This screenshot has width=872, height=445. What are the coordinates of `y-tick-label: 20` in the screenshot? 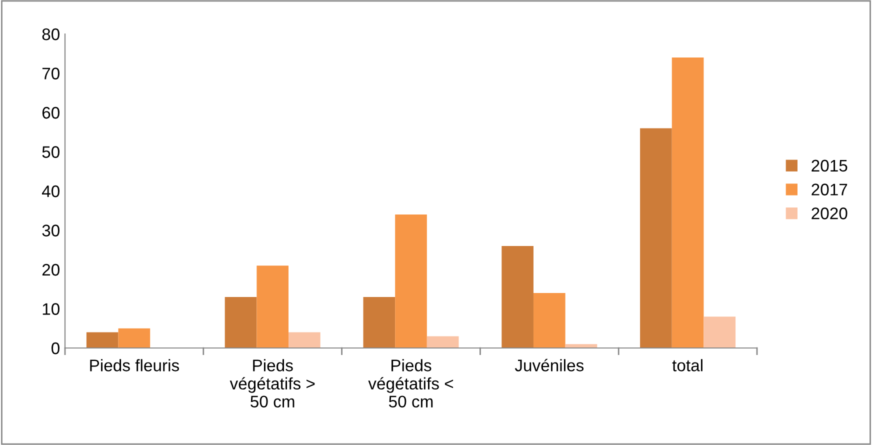 It's located at (51, 270).